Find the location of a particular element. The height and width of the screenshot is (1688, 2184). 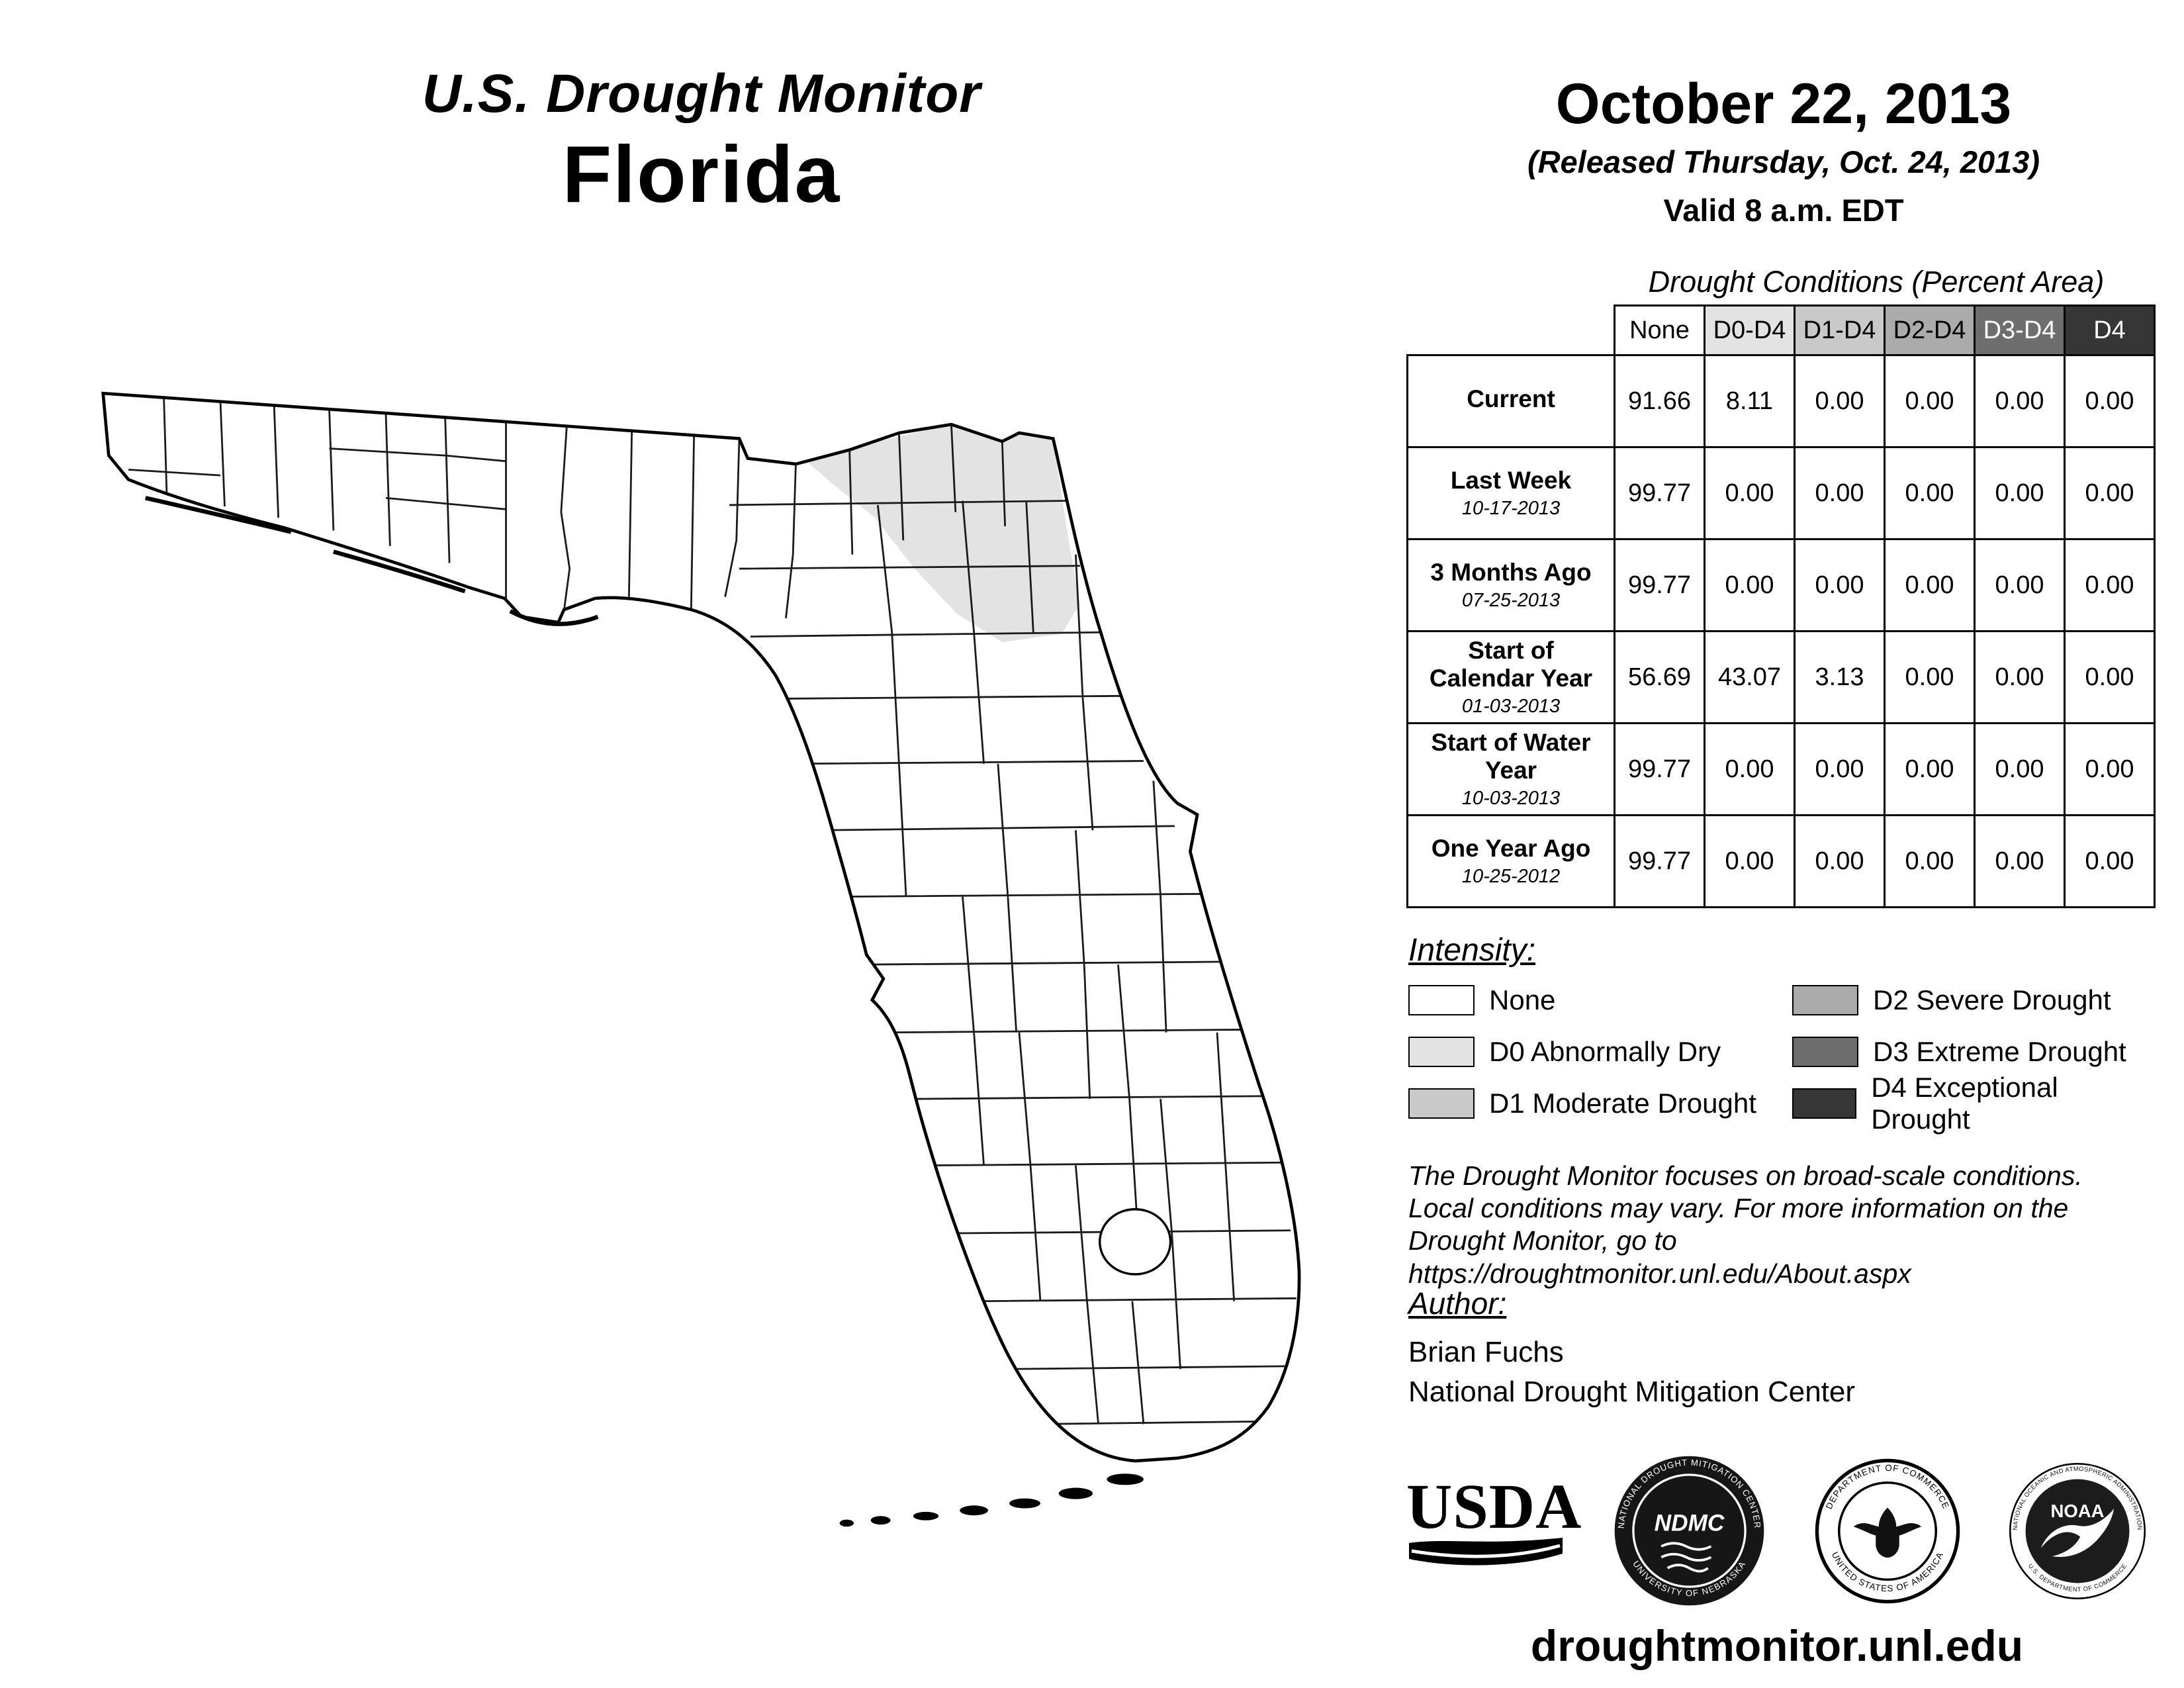

author-organization: National Drought Mitigation Center is located at coordinates (1632, 1392).